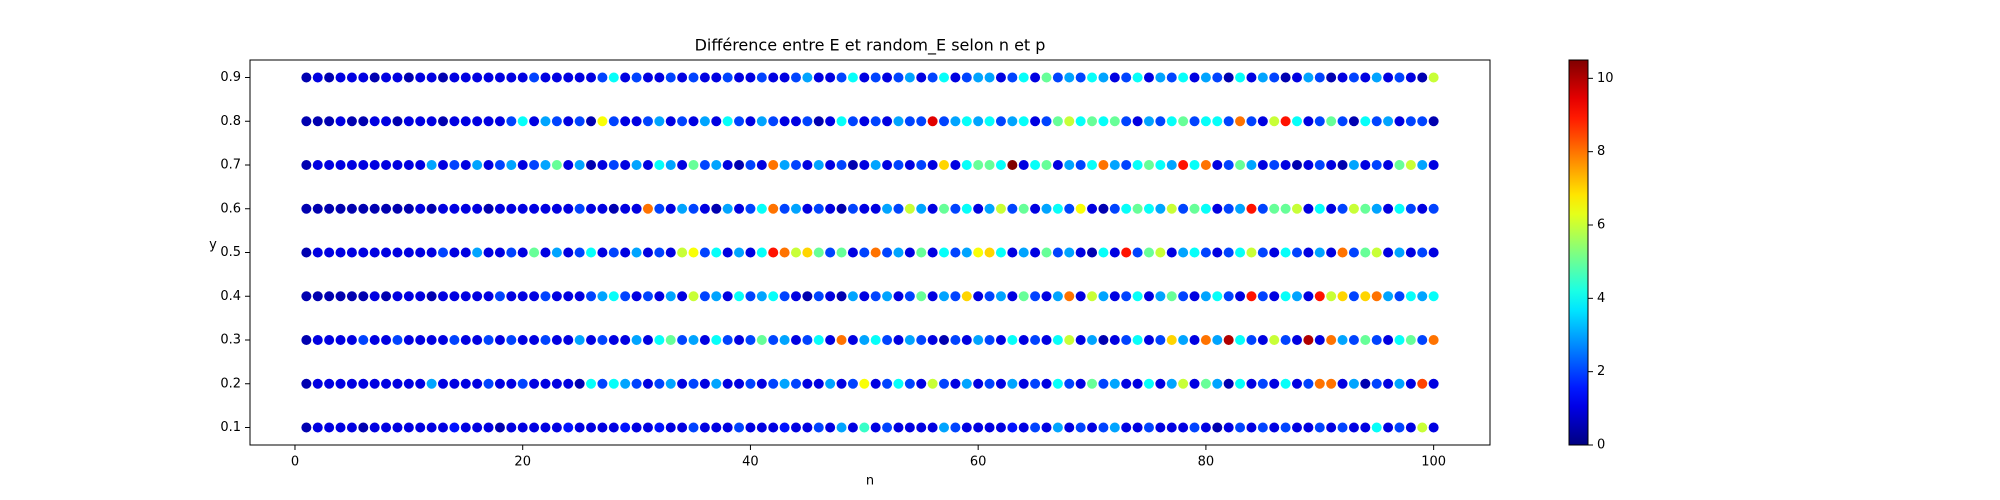  Describe the element at coordinates (978, 462) in the screenshot. I see `x-tick-label: 60` at that location.